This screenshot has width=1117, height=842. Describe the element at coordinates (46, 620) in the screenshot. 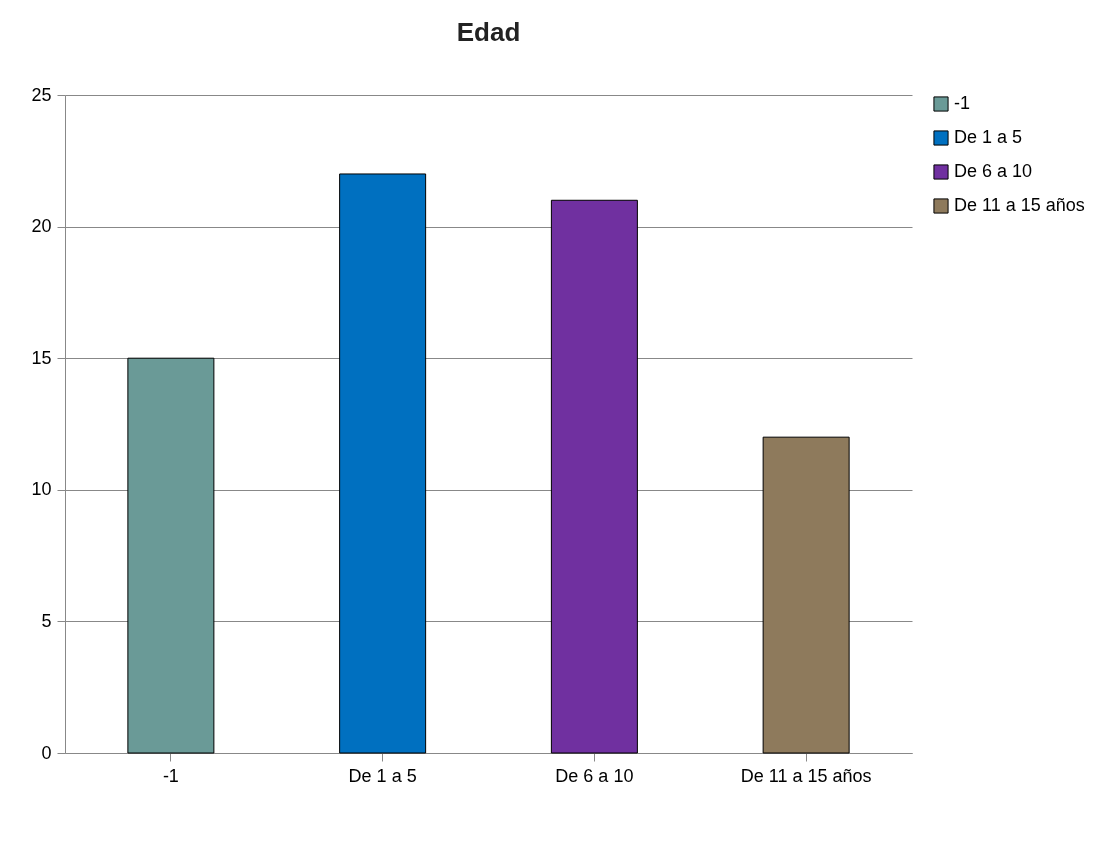

I see `y-tick-label: 5` at that location.